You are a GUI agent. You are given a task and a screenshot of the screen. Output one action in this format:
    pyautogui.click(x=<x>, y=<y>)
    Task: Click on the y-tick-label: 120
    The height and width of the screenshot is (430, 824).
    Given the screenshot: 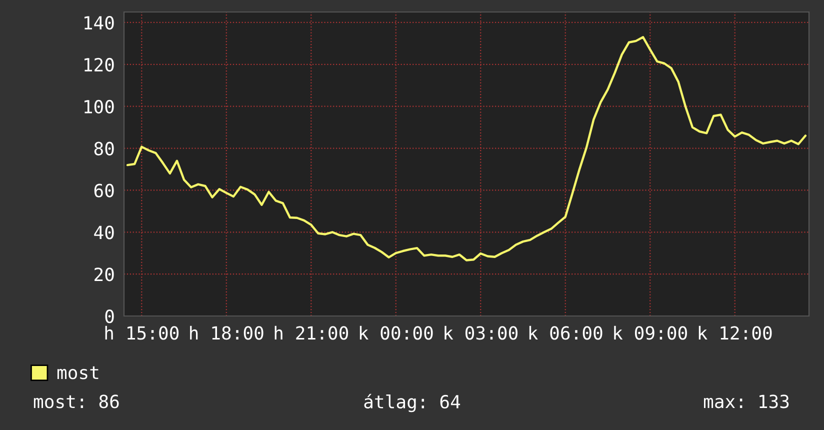 What is the action you would take?
    pyautogui.click(x=99, y=65)
    